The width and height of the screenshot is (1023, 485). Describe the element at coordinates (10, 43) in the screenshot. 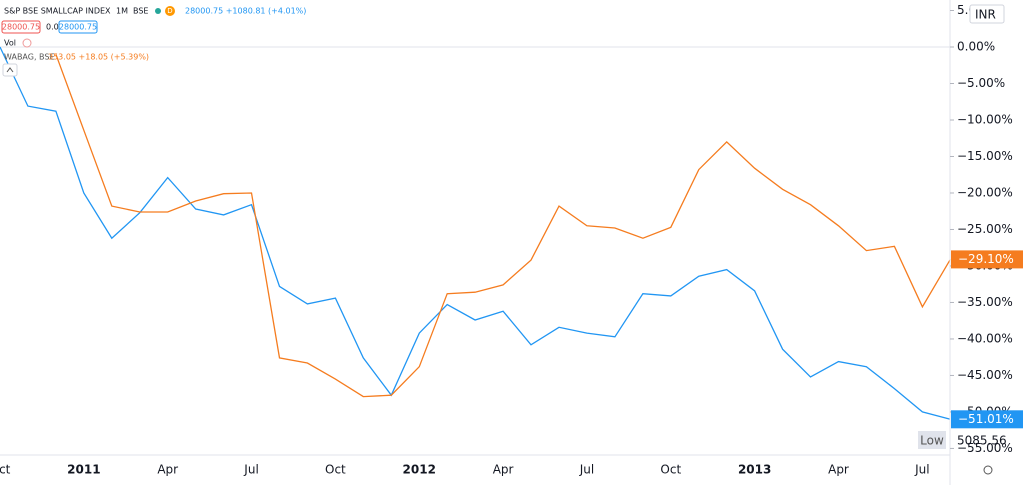

I see `volume-label: Vol` at that location.